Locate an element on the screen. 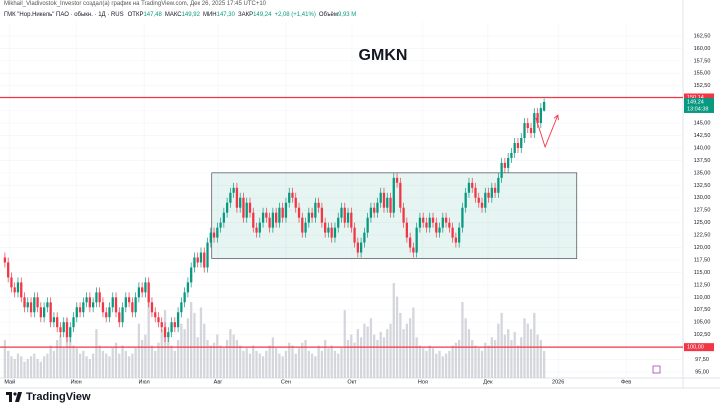  alert-icon is located at coordinates (656, 369).